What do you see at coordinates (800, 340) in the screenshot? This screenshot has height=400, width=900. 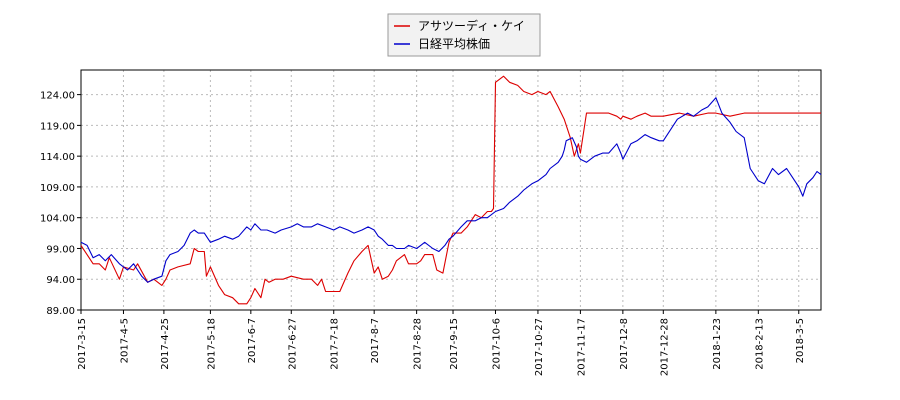 I see `x-tick-label: 2018-3-5` at bounding box center [800, 340].